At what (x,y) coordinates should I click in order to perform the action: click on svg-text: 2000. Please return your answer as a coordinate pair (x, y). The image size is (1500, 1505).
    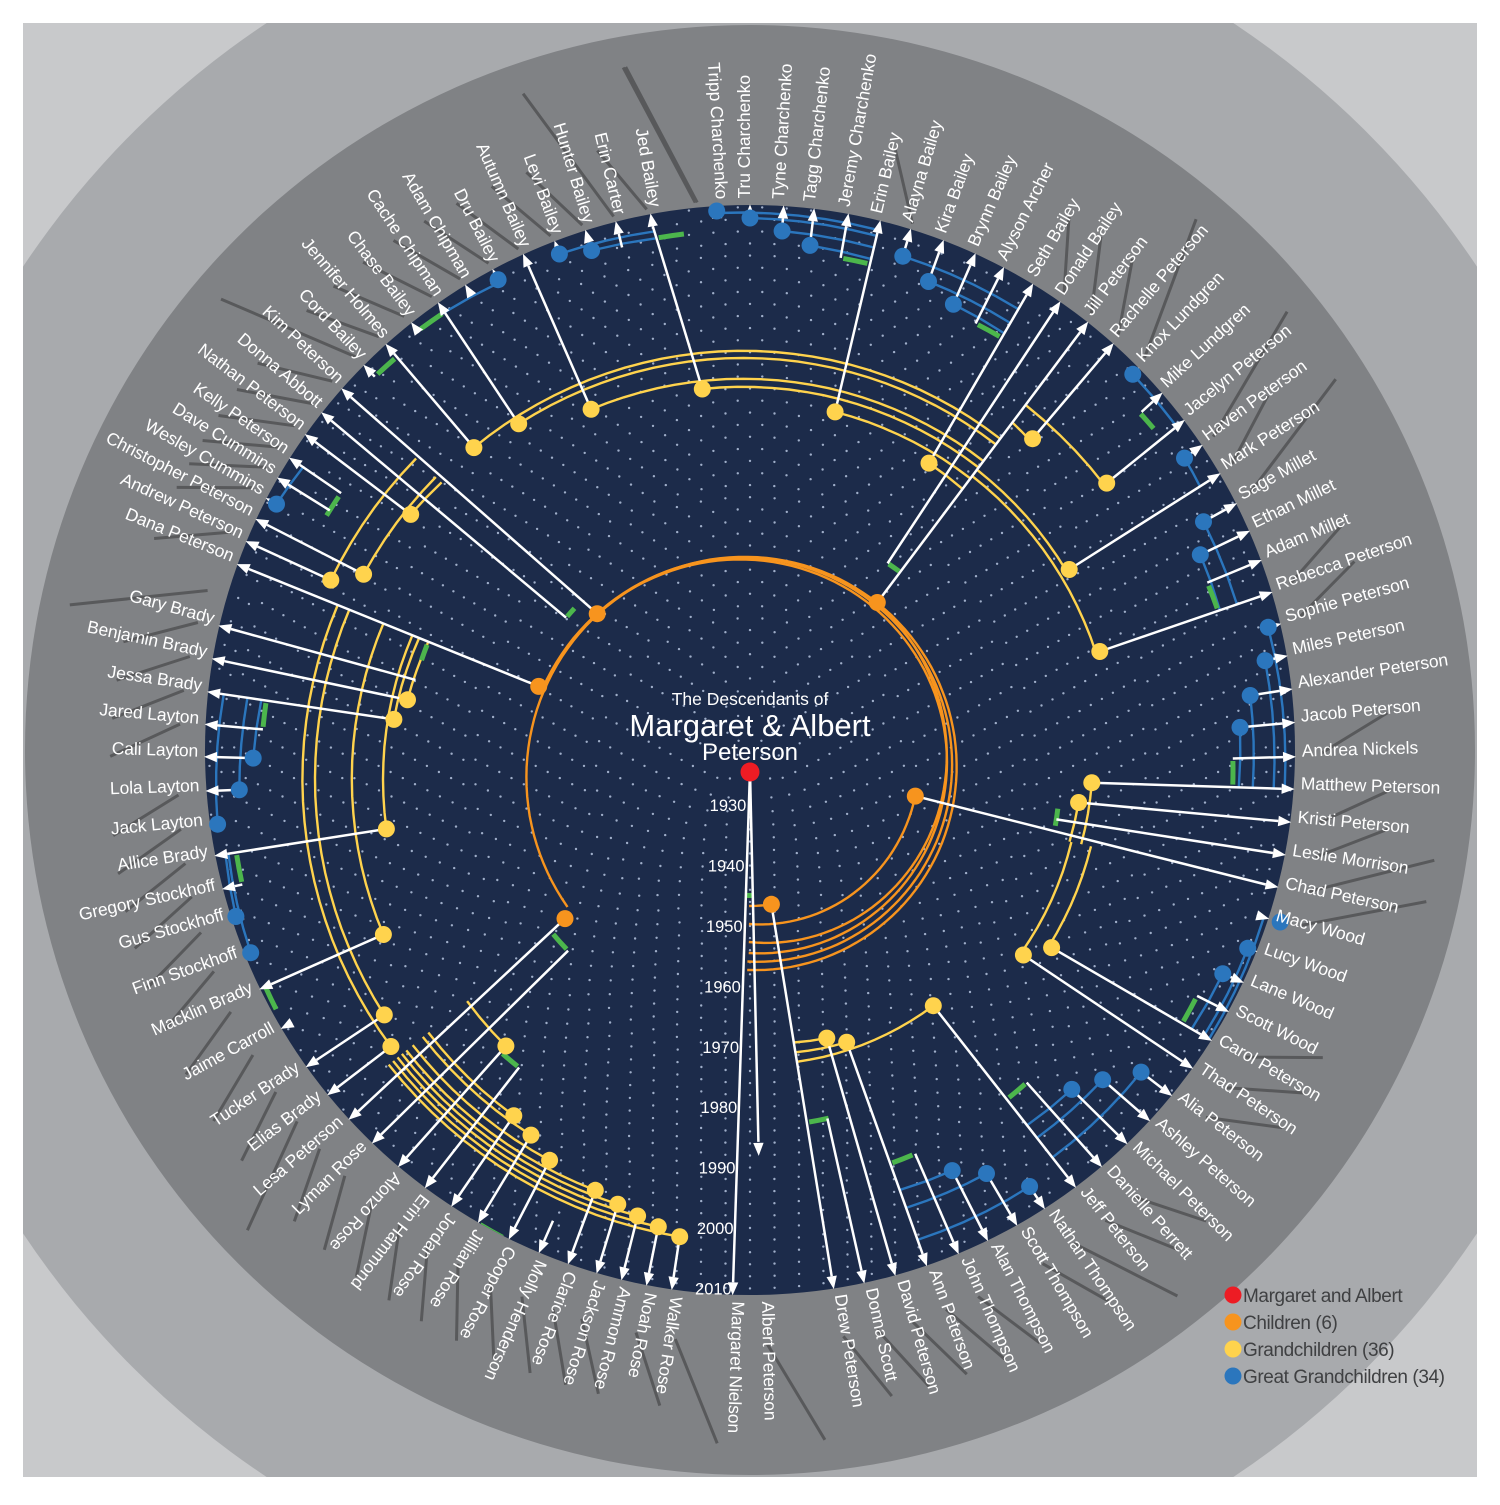
    Looking at the image, I should click on (715, 1229).